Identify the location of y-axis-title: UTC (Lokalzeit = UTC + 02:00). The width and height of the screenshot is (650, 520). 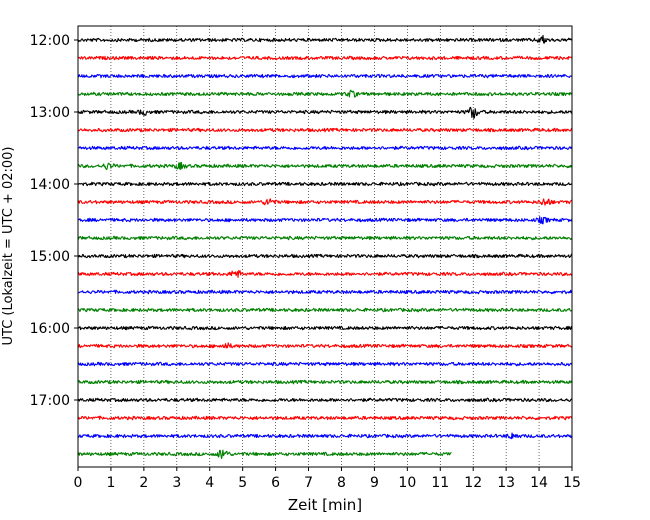
(8, 246).